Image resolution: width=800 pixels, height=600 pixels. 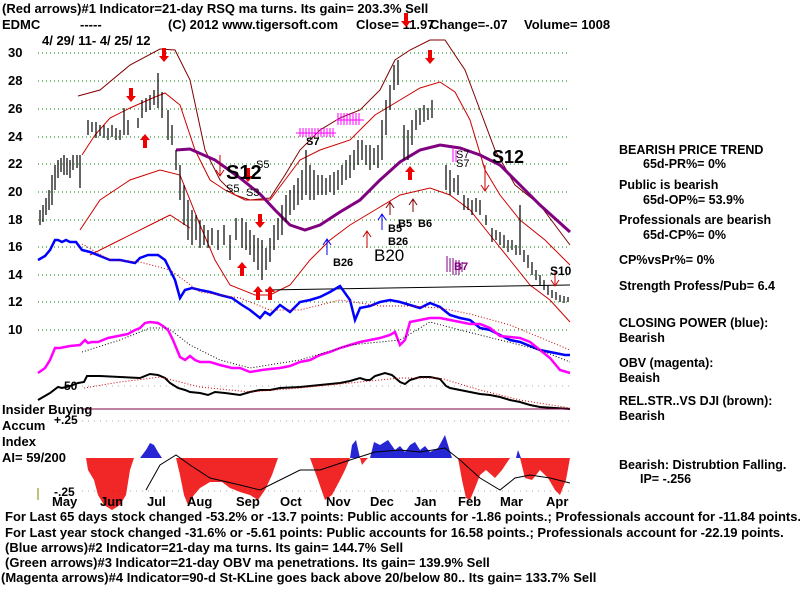 What do you see at coordinates (156, 501) in the screenshot?
I see `month-jul: Jul` at bounding box center [156, 501].